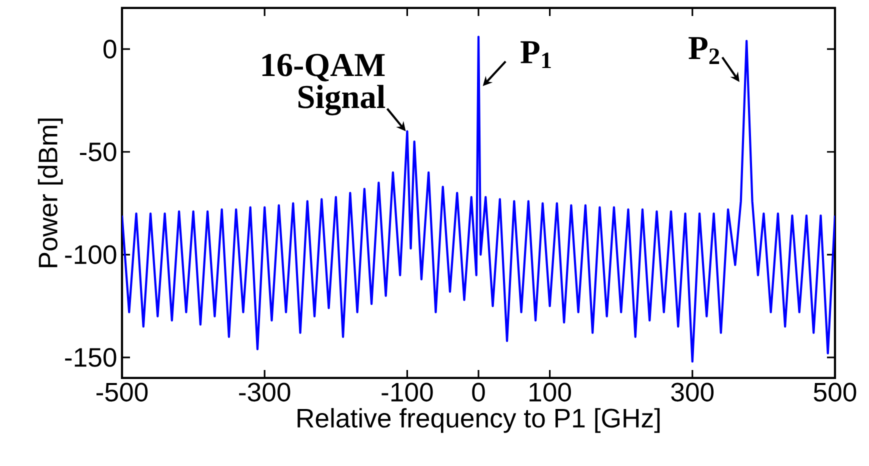  Describe the element at coordinates (50, 193) in the screenshot. I see `y-axis-title: Power [dBm]` at that location.